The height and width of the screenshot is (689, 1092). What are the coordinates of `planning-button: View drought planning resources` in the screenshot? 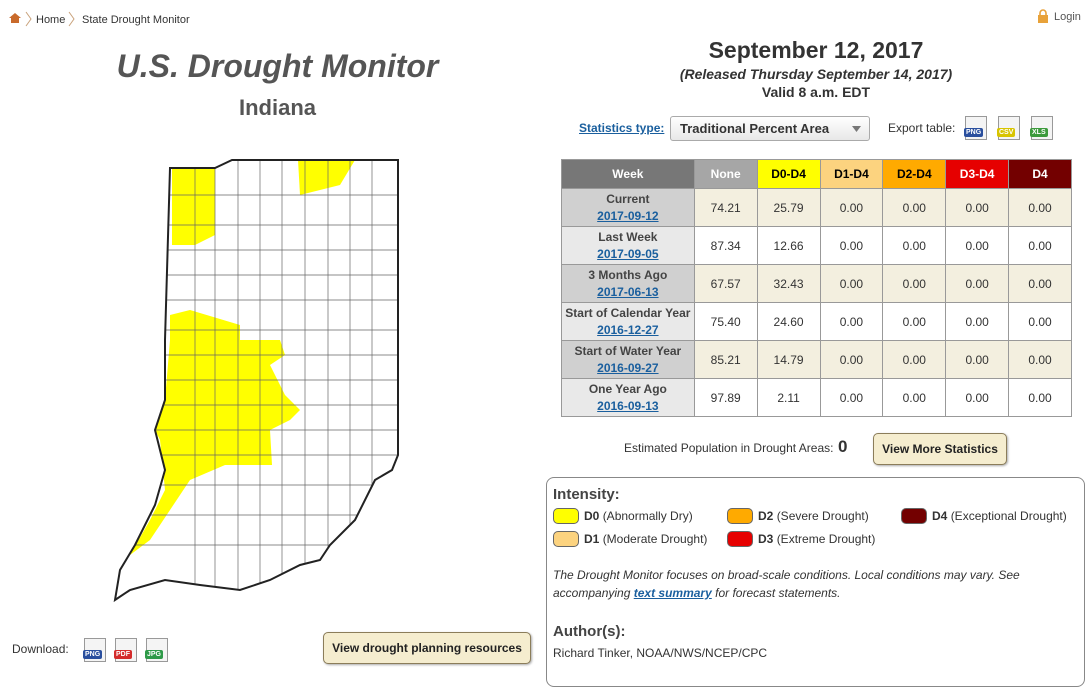 It's located at (427, 648).